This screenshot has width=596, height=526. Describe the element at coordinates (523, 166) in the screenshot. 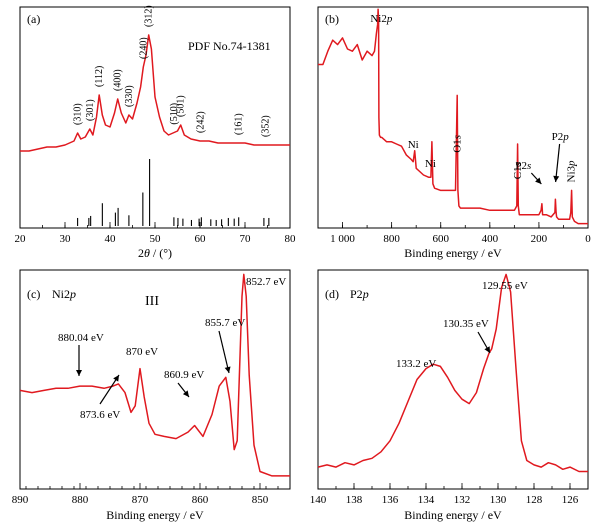

I see `survey-peak-label: P2s` at that location.